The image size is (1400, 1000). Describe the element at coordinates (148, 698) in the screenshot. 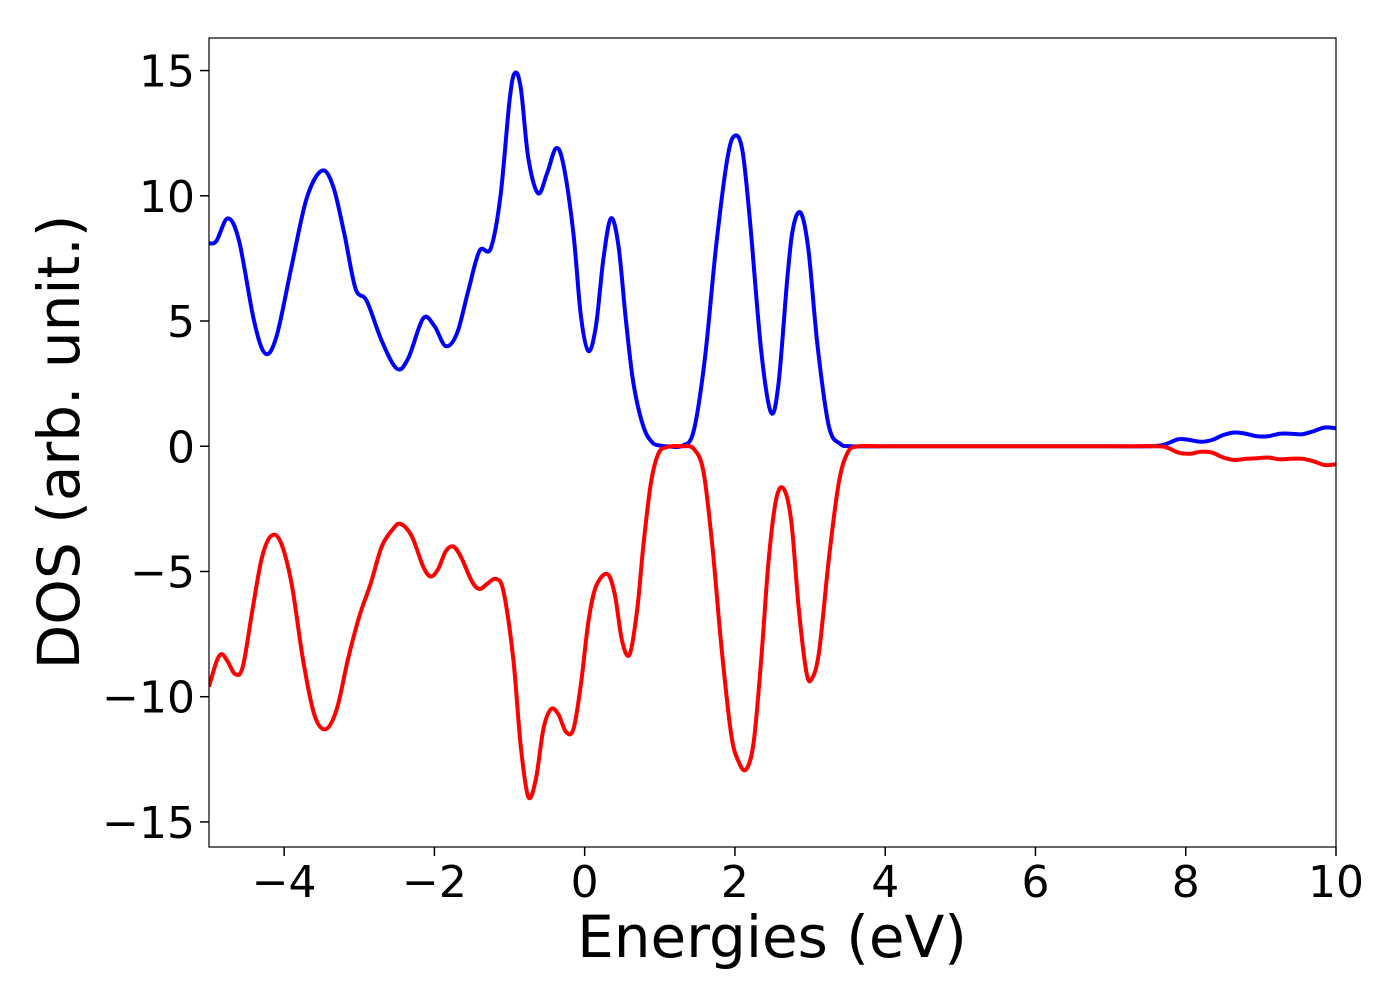

I see `y-tick-label: −10` at that location.